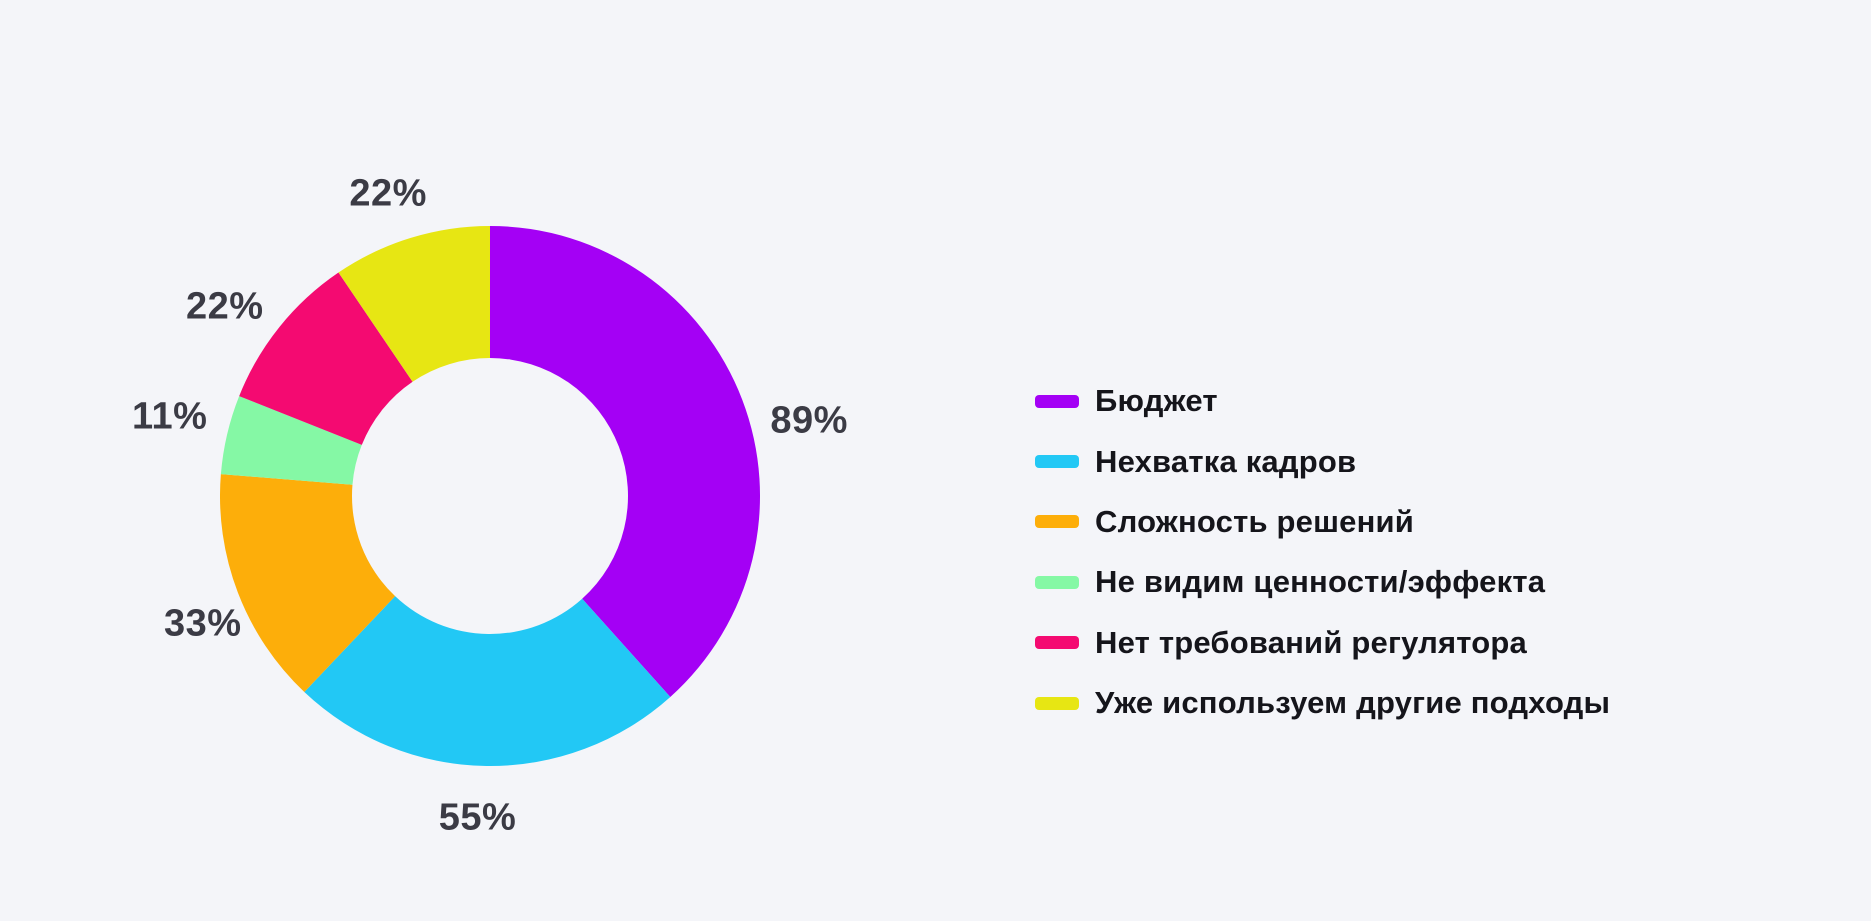  I want to click on legend-item-label: Сложность решений, so click(1255, 521).